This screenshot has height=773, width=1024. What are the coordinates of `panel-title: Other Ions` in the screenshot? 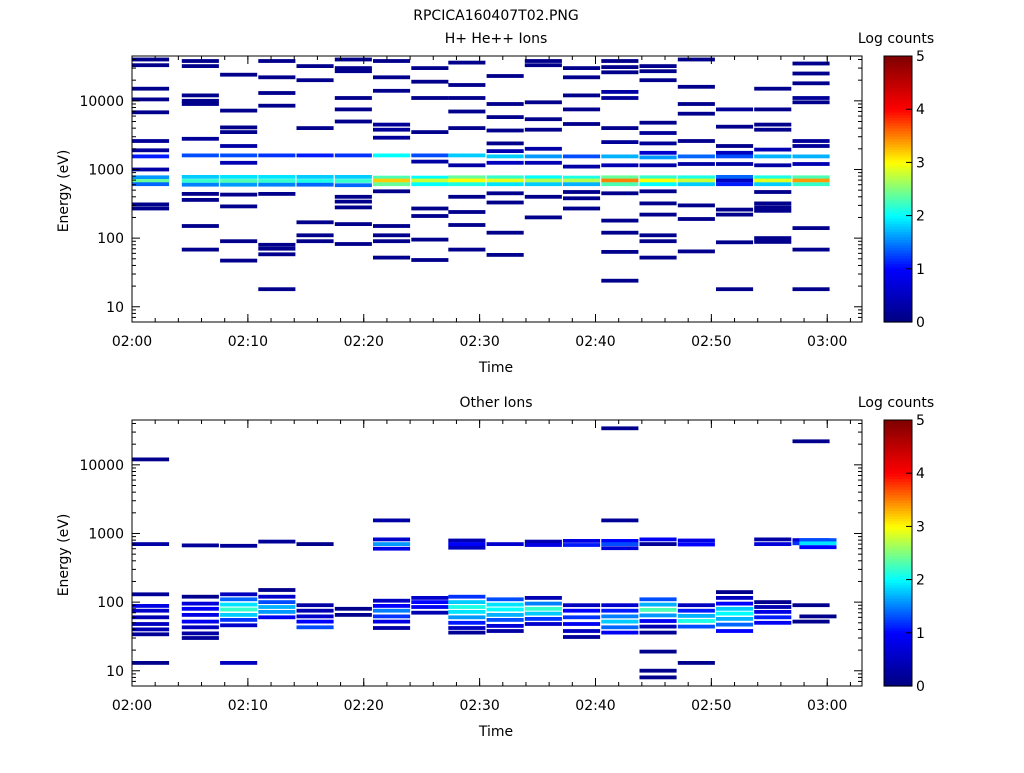 It's located at (495, 403).